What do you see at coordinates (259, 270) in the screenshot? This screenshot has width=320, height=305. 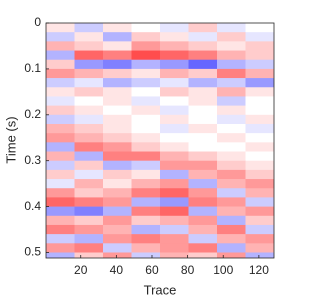 I see `x-tick-label: 120` at bounding box center [259, 270].